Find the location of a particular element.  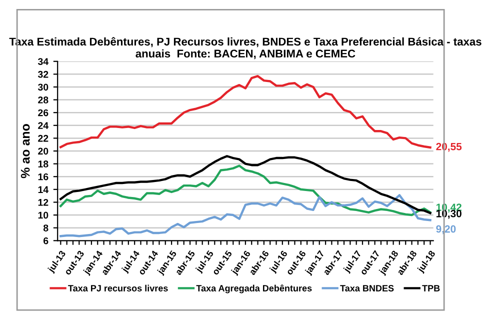

y-tick-label: 32 is located at coordinates (43, 74).